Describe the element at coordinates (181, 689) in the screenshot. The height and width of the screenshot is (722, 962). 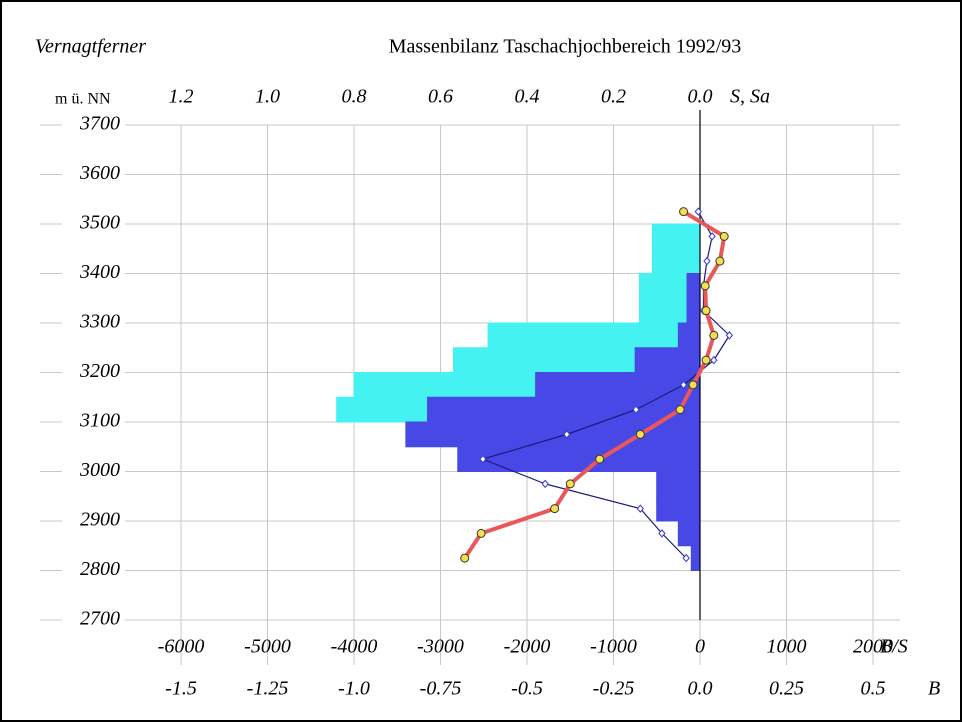
I see `x2-tick-label: -1.5` at that location.